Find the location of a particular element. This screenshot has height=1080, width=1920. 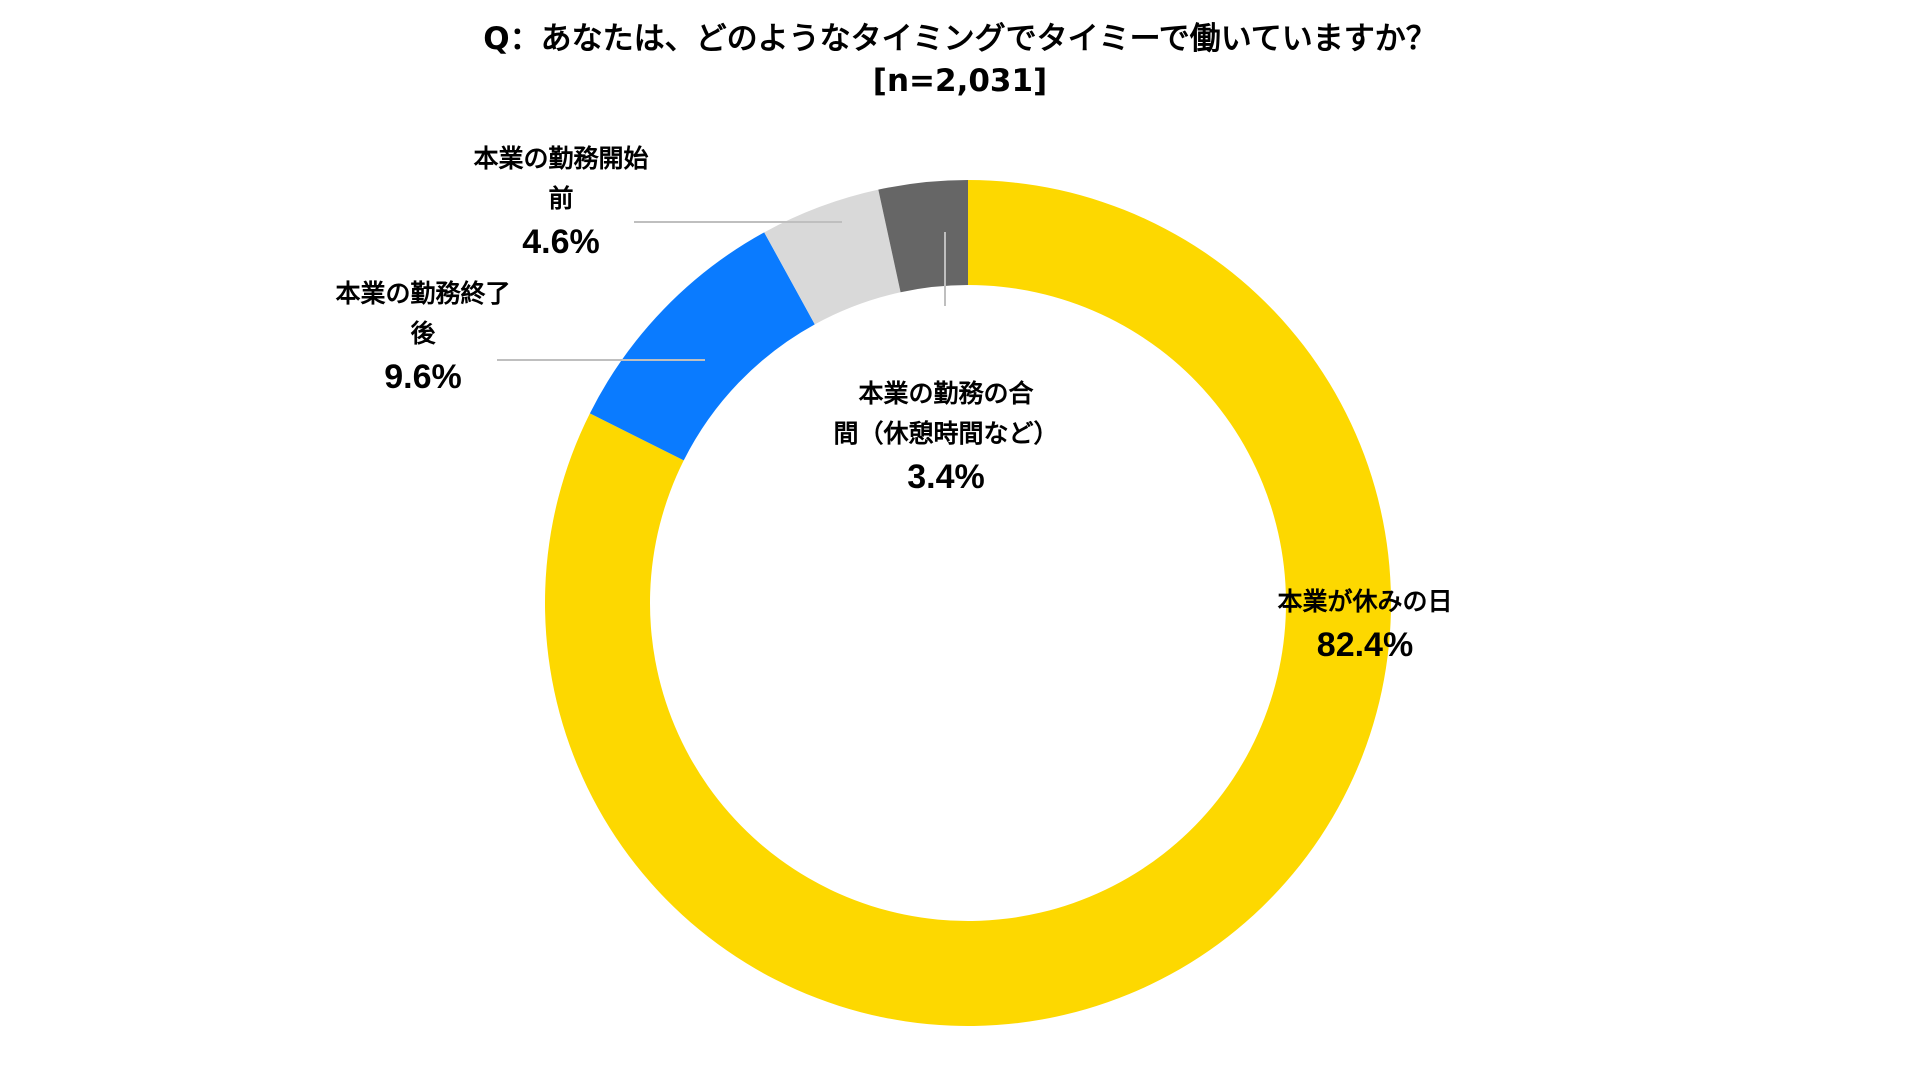

slice-label-before-work-line-2: 前 is located at coordinates (560, 198).